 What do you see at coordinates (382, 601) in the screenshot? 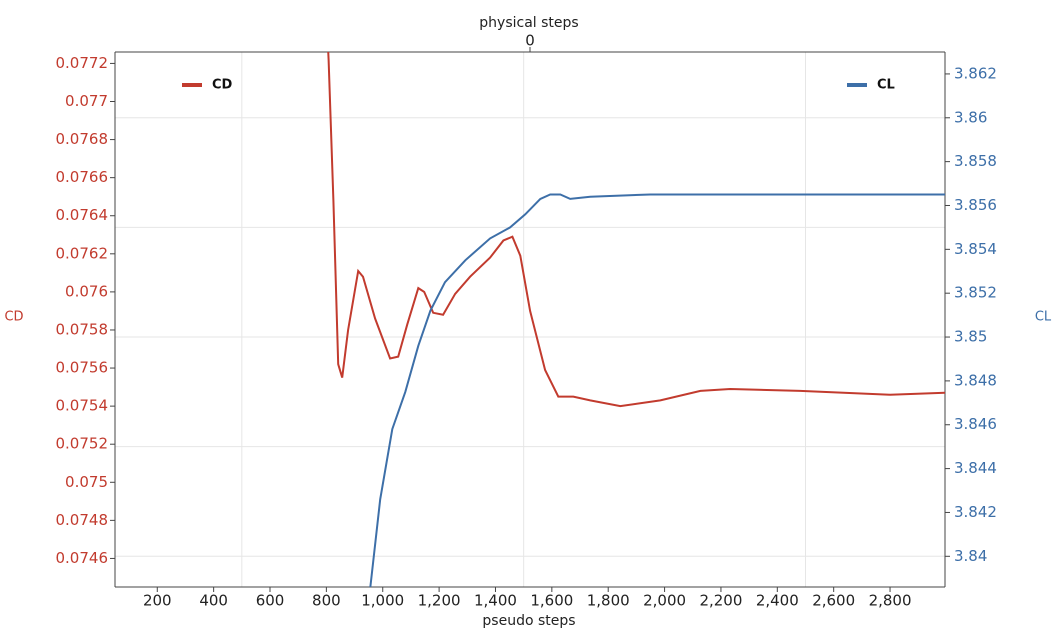
I see `x-tick-label: 1,000` at bounding box center [382, 601].